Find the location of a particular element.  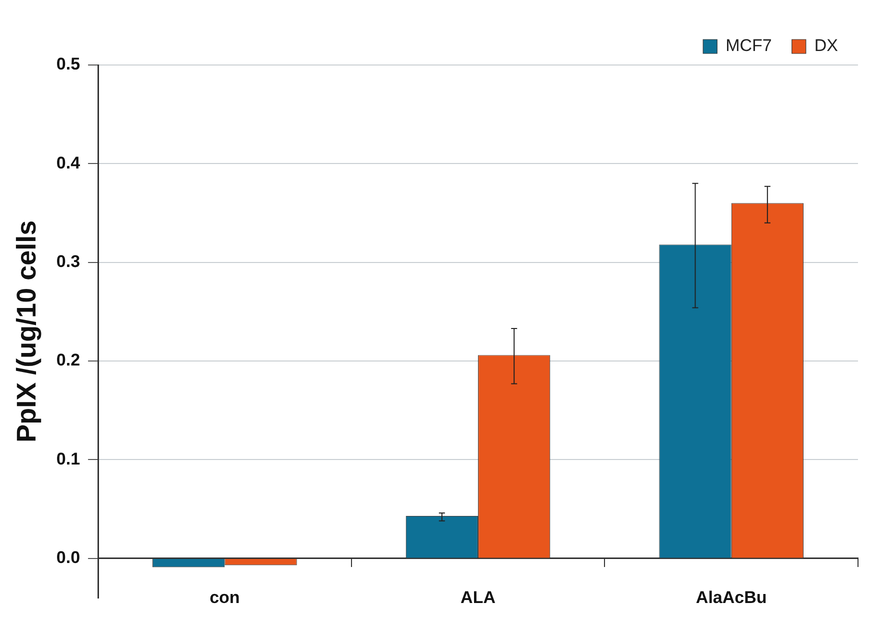

y-tick-label: 0.1 is located at coordinates (68, 458).